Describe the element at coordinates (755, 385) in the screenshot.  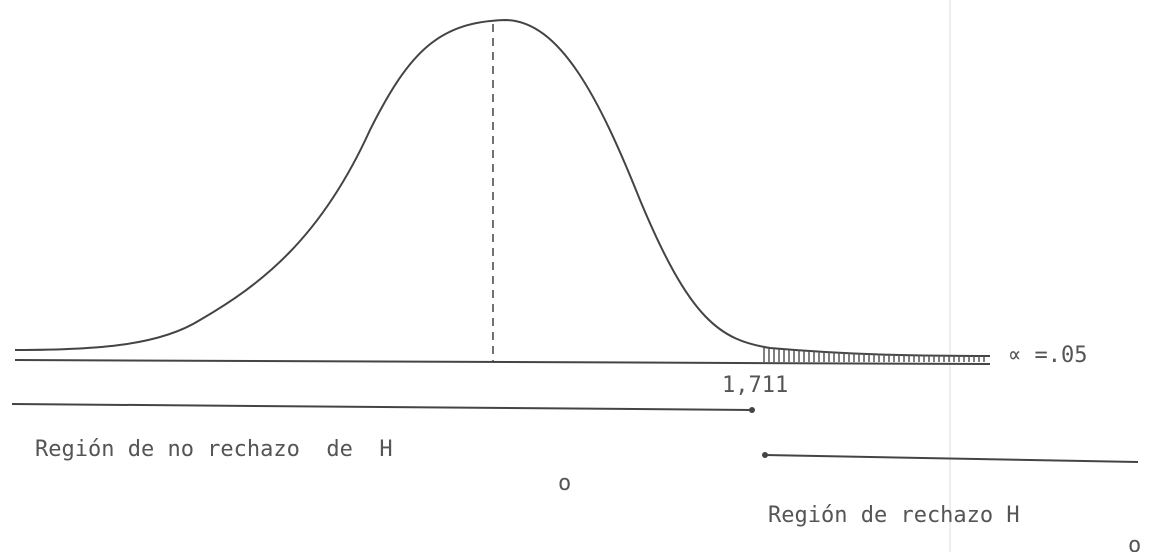
I see `critical-value: 1,711` at that location.